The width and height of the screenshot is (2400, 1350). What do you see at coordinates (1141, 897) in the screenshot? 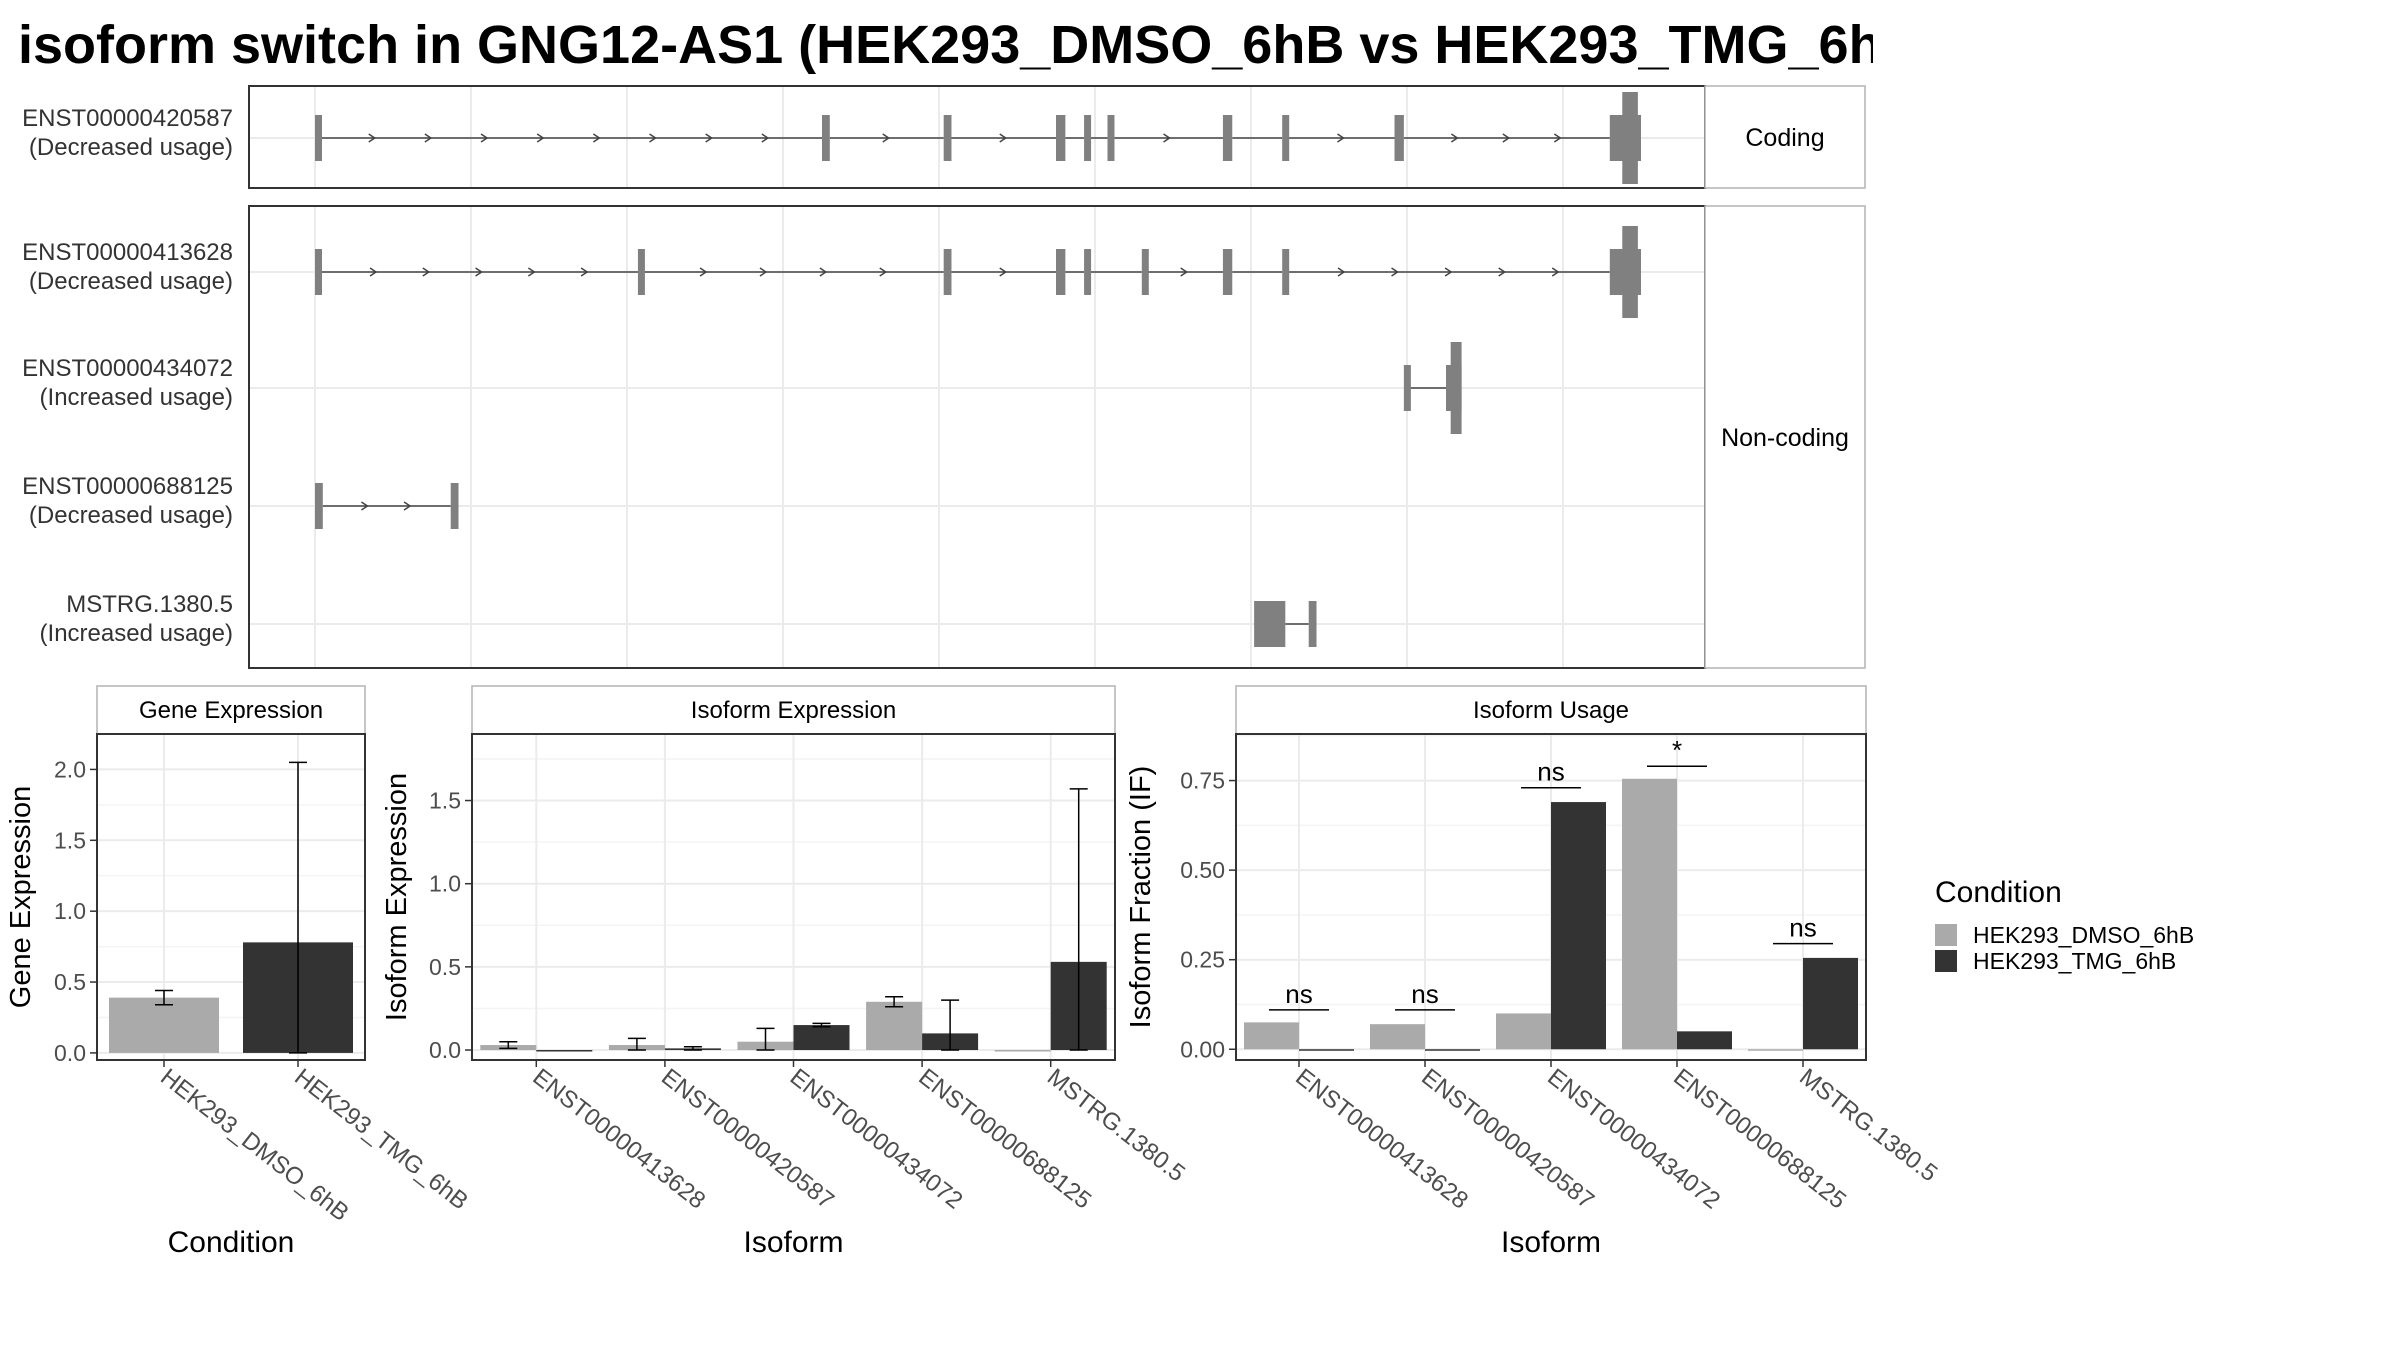
I see `y-axis-title: Isoform Fraction (IF)` at bounding box center [1141, 897].